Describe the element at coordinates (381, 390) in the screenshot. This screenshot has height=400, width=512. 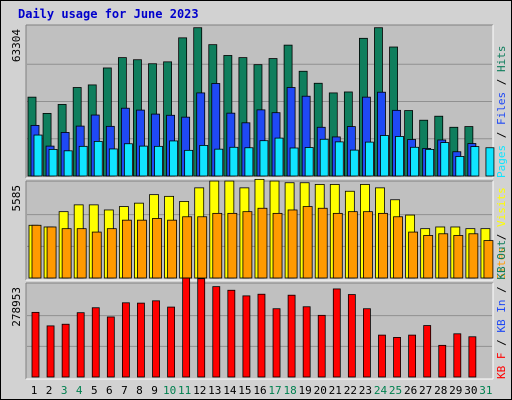
I see `x-tick-label: 24` at that location.